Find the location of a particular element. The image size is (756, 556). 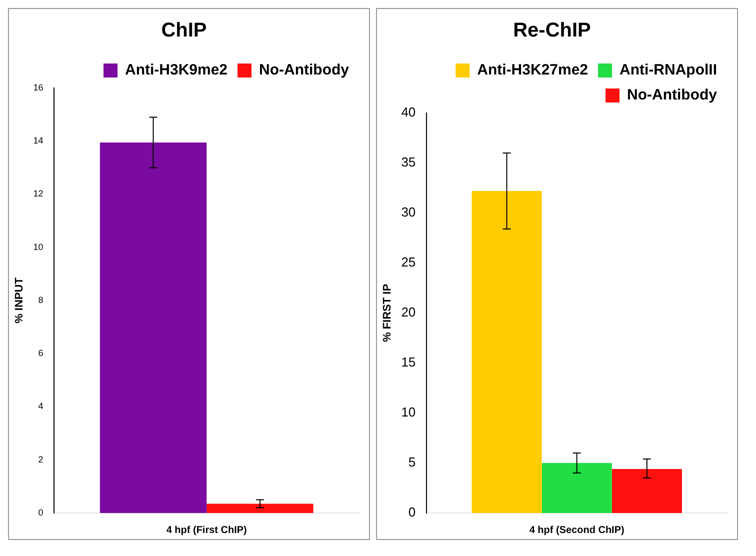

y-axis-title: % INPUT is located at coordinates (20, 300).